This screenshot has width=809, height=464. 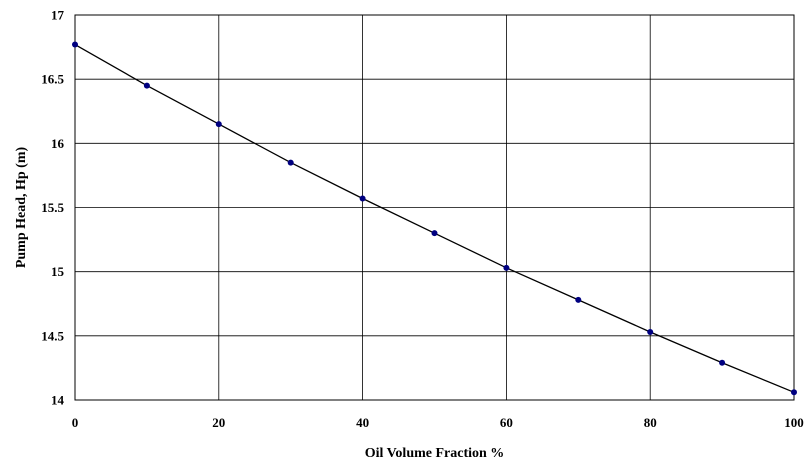 I want to click on y-axis-title: Pump Head, Hp (m), so click(x=21, y=207).